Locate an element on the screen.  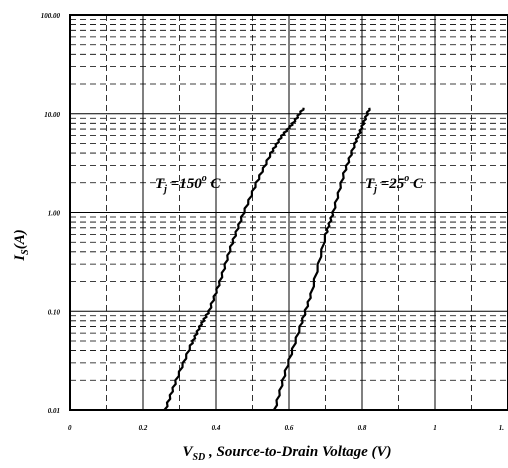
series-label-tj25: Tj =25o C is located at coordinates (394, 184).